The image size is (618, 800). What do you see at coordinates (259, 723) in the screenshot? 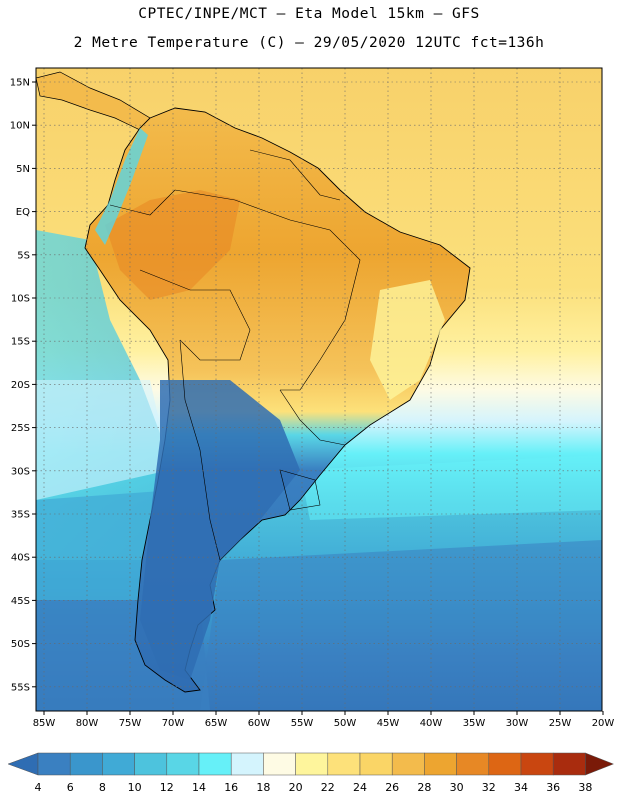
I see `lon-label: 60W` at bounding box center [259, 723].